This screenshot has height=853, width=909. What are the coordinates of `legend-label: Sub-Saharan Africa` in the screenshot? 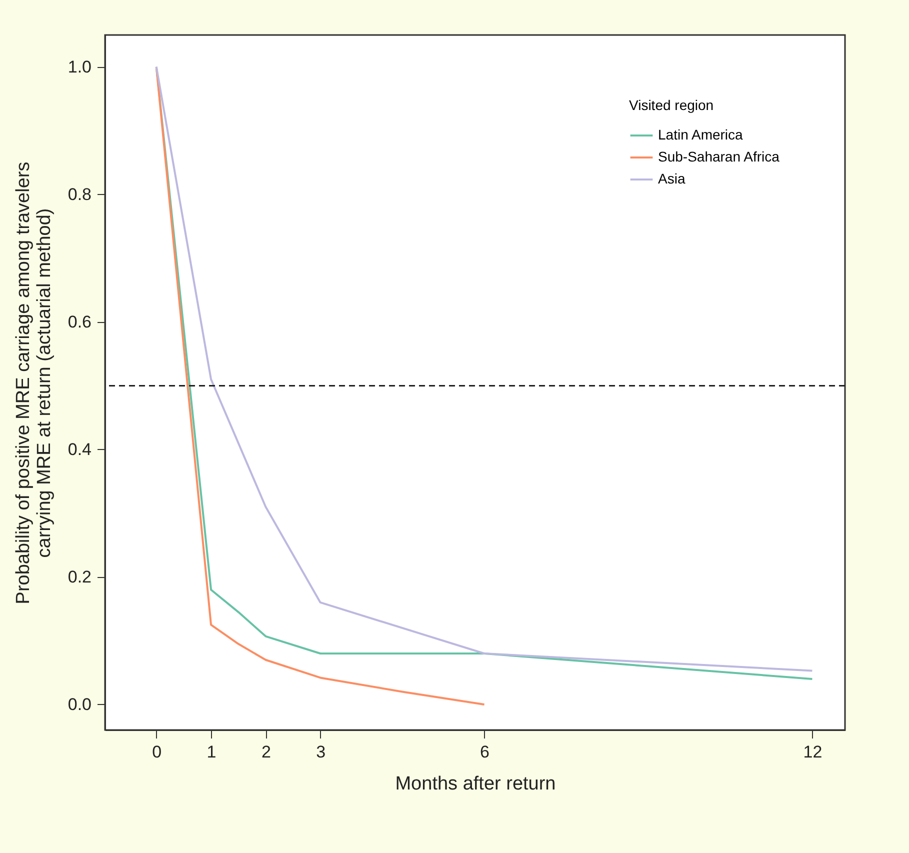 It's located at (719, 156).